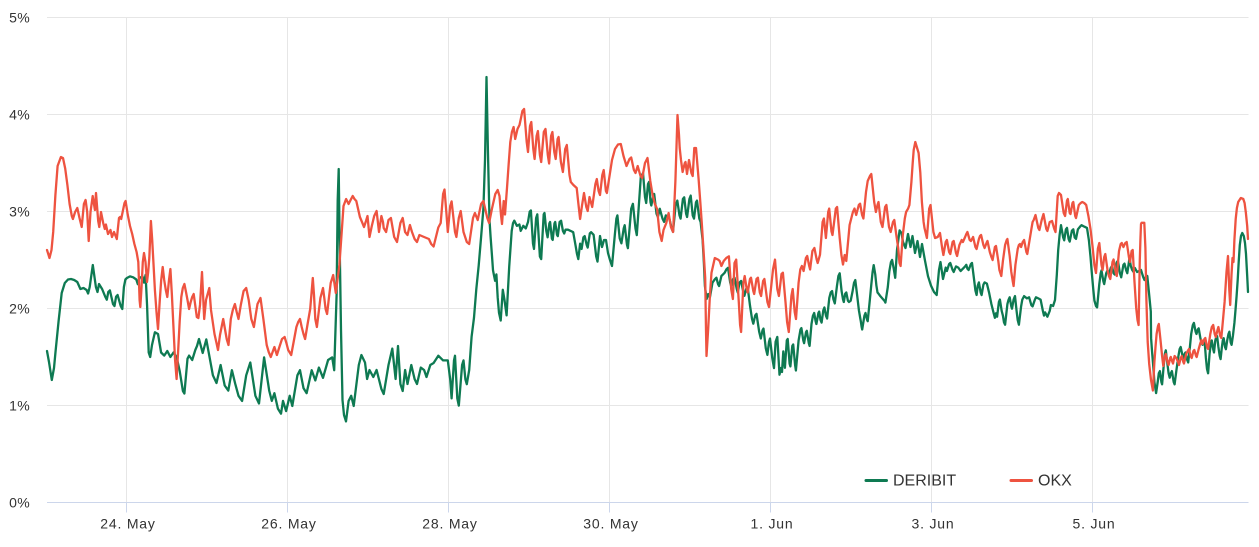 The image size is (1259, 547). What do you see at coordinates (19, 212) in the screenshot?
I see `svg-text: 3%` at bounding box center [19, 212].